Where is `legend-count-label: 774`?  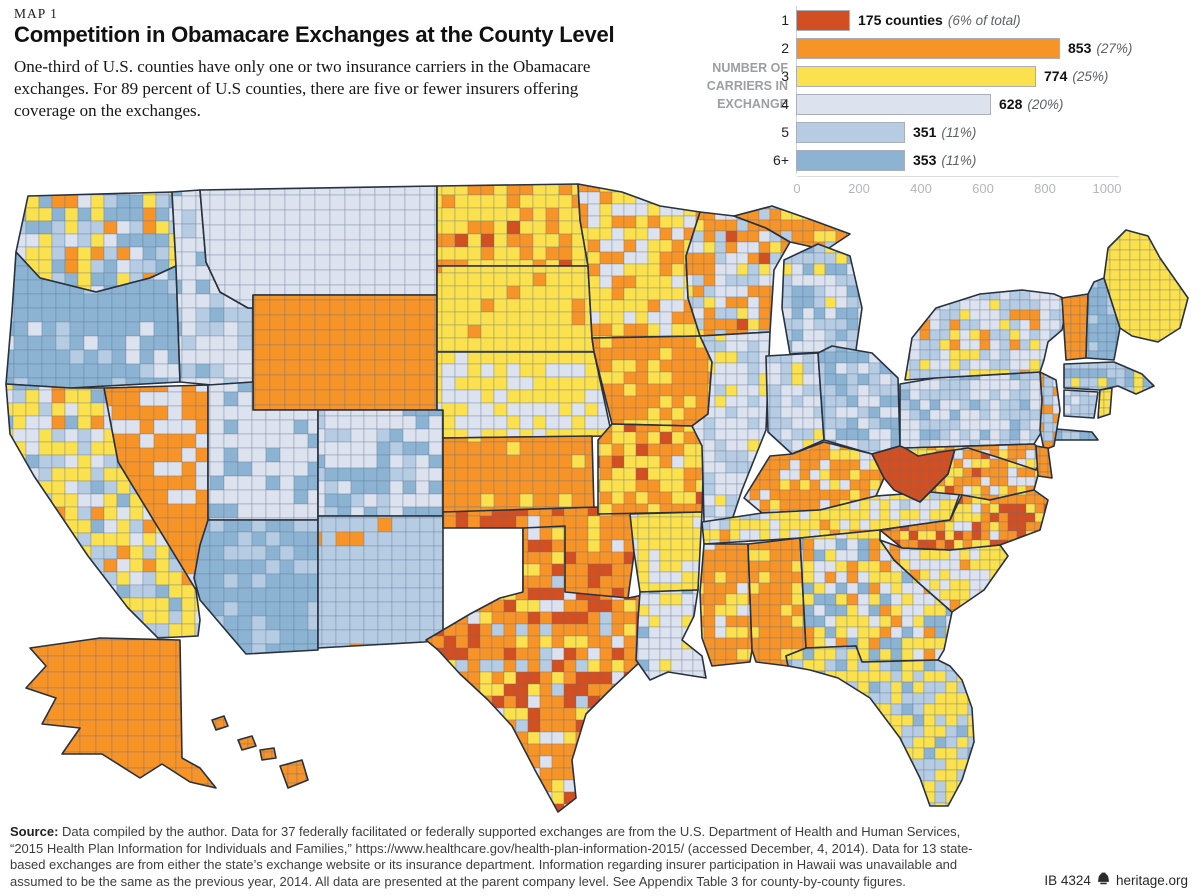
legend-count-label: 774 is located at coordinates (1056, 76).